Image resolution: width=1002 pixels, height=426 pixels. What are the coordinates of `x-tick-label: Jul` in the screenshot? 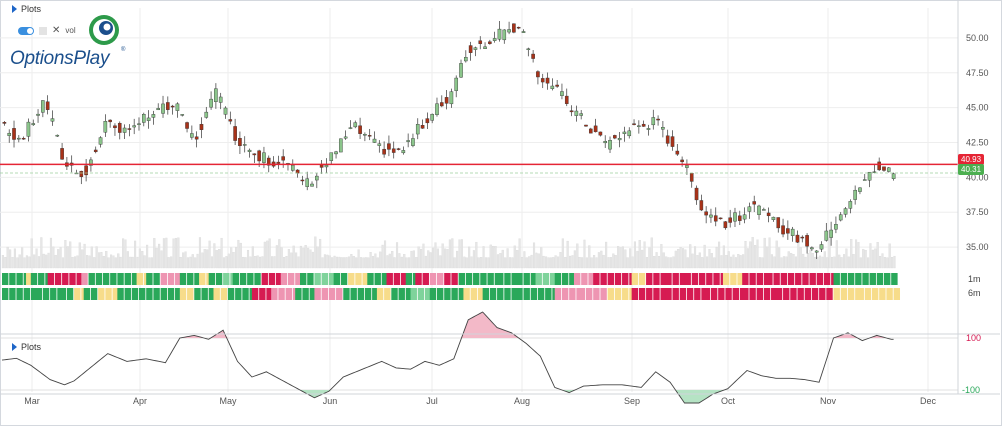 It's located at (432, 401).